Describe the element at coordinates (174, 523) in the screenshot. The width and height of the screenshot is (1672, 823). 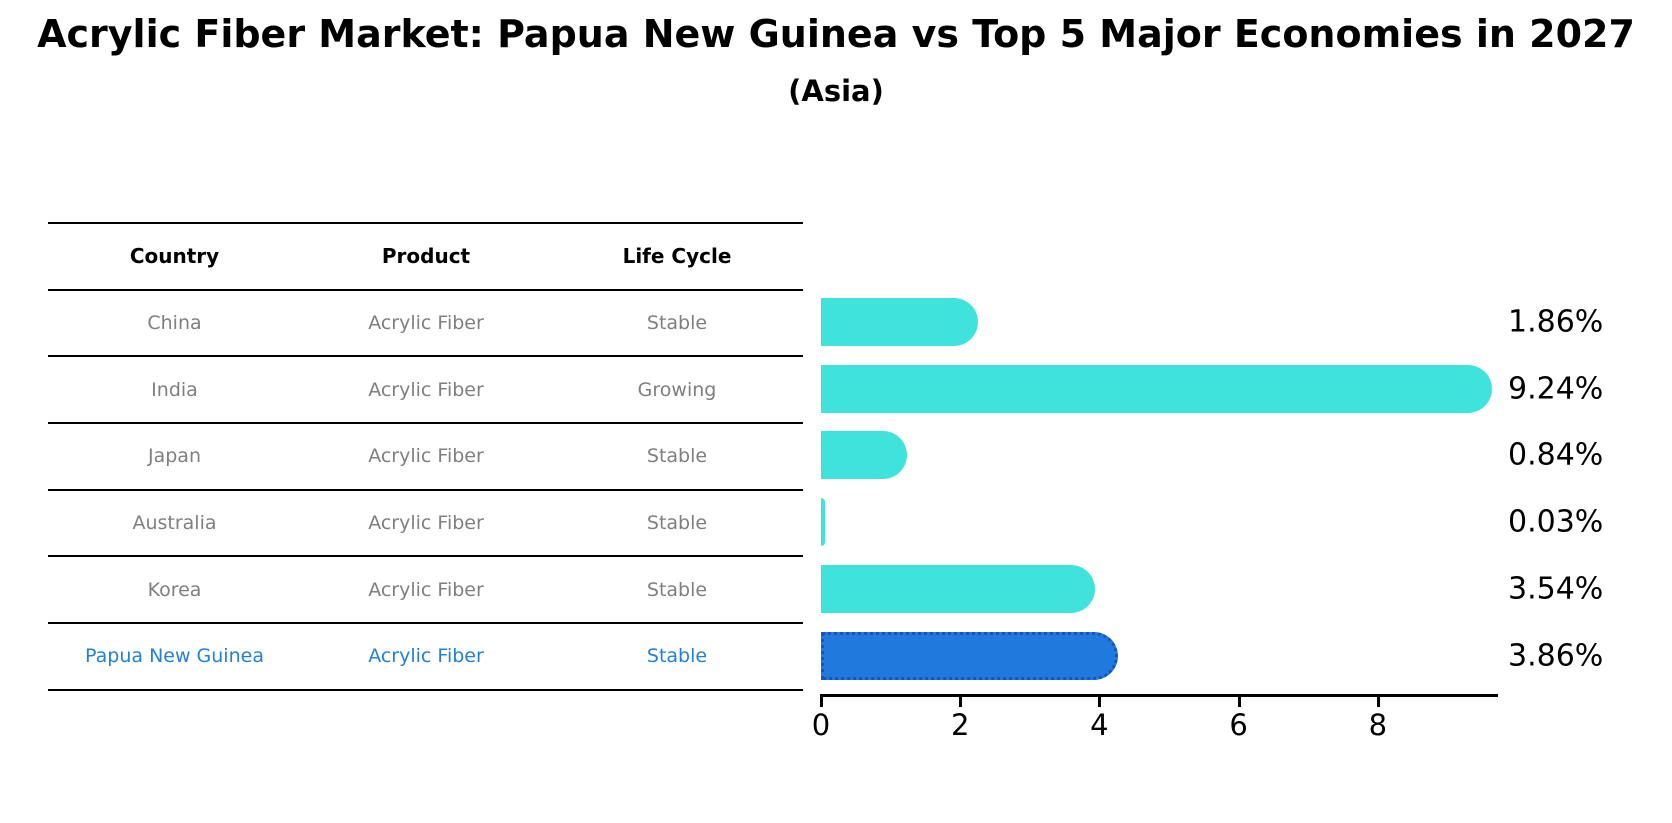
I see `cell-country: Australia` at that location.